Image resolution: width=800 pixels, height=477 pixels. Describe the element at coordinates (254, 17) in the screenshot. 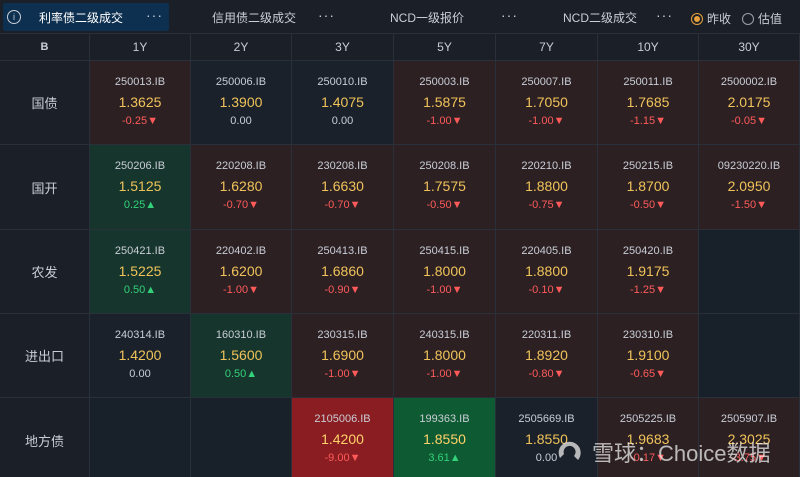

I see `tab-label: 信用债二级成交` at that location.